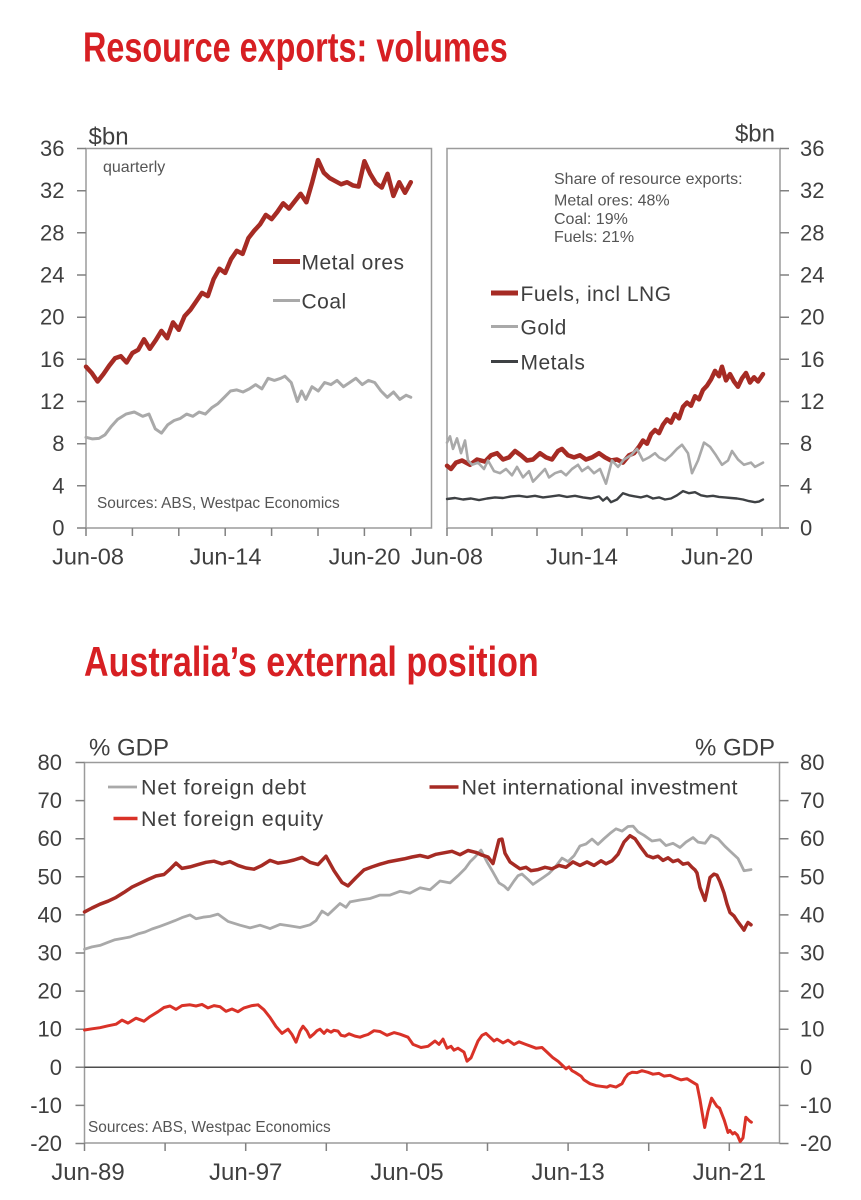  What do you see at coordinates (224, 788) in the screenshot?
I see `svg-text: Net foreign debt` at bounding box center [224, 788].